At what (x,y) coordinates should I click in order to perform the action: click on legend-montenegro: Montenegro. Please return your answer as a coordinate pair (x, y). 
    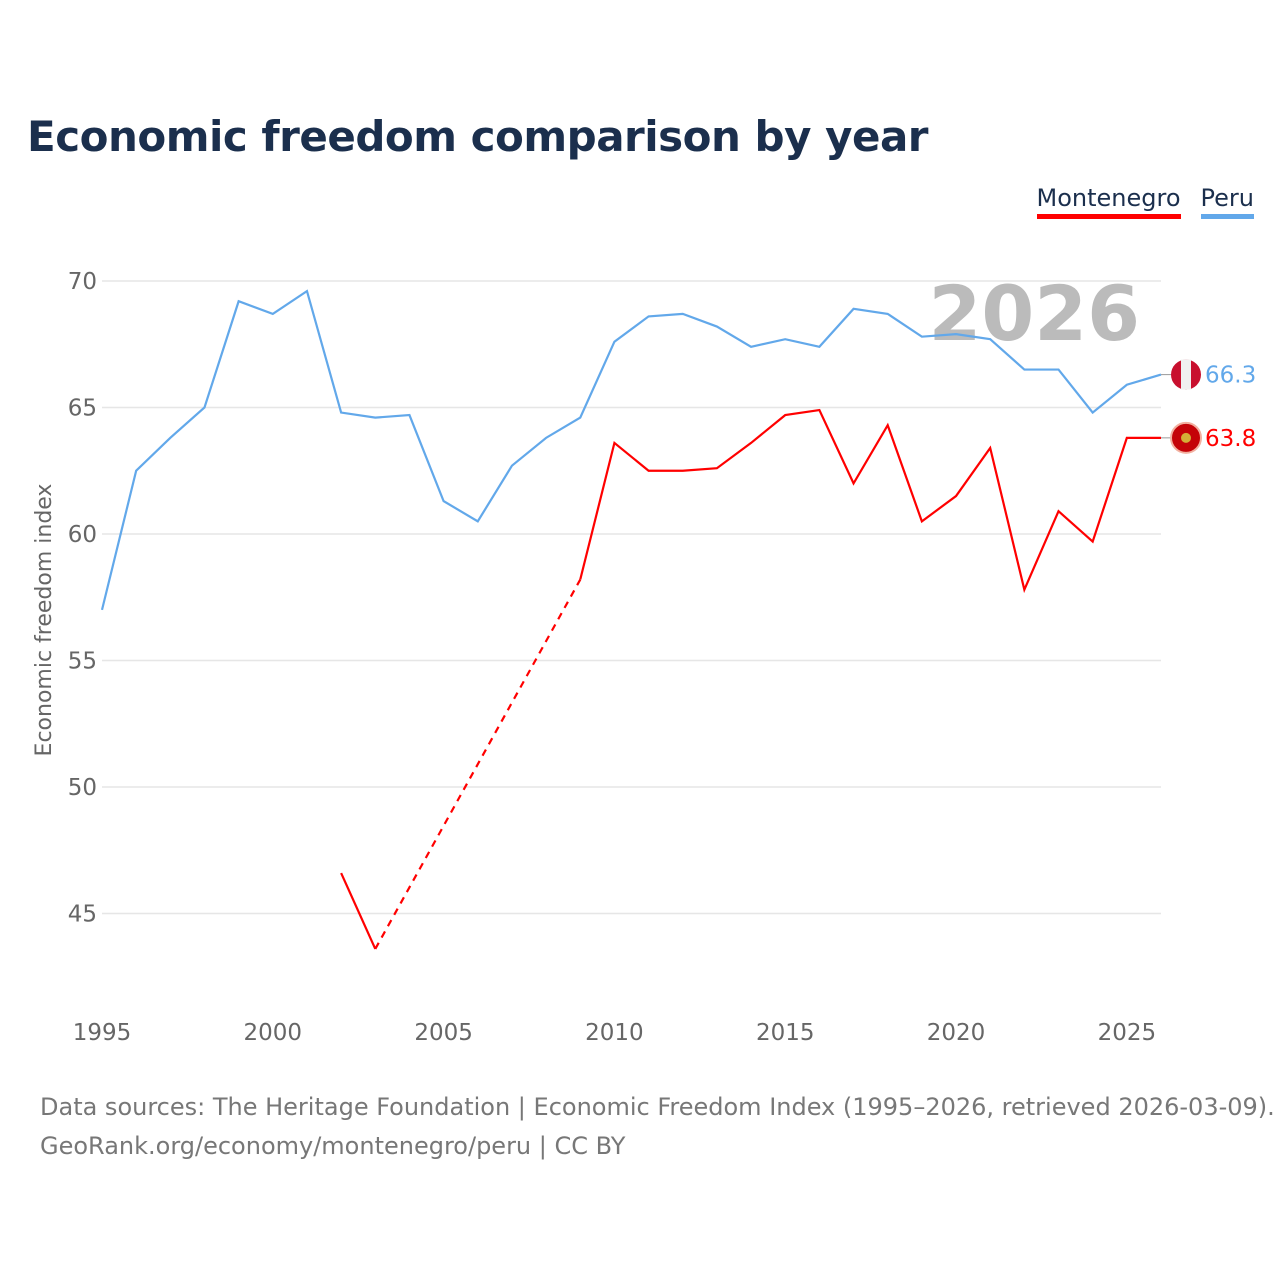
    Looking at the image, I should click on (1108, 201).